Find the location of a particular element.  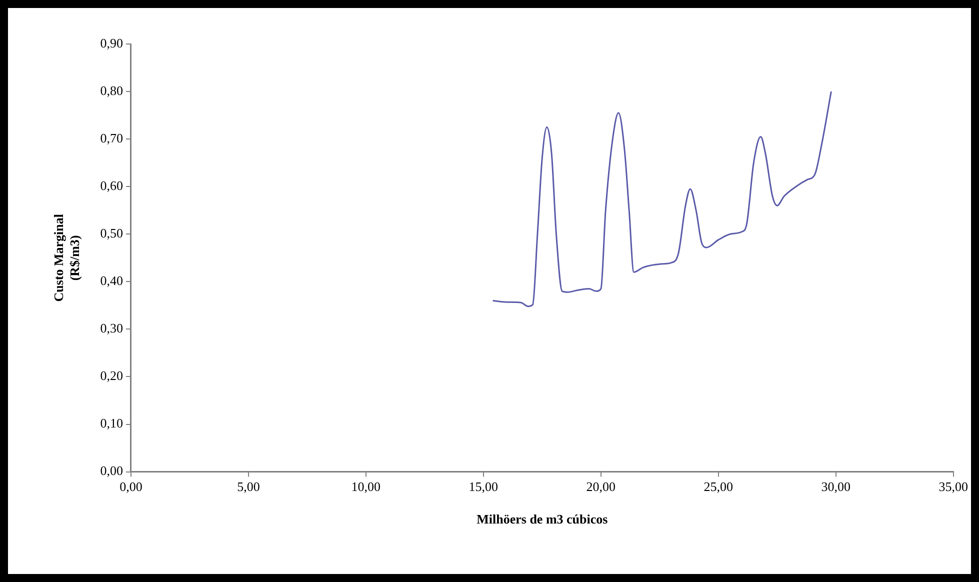

y-tick-label: 0,40 is located at coordinates (111, 280).